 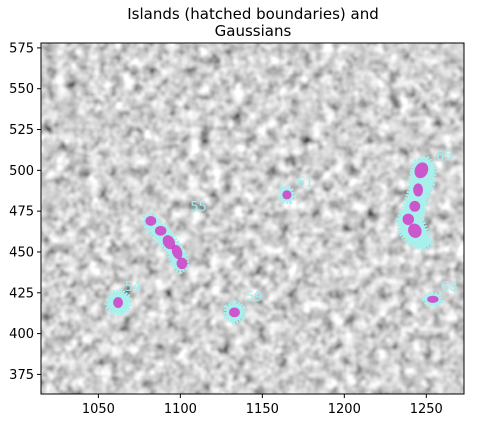 What do you see at coordinates (133, 287) in the screenshot?
I see `island-label: 54` at bounding box center [133, 287].